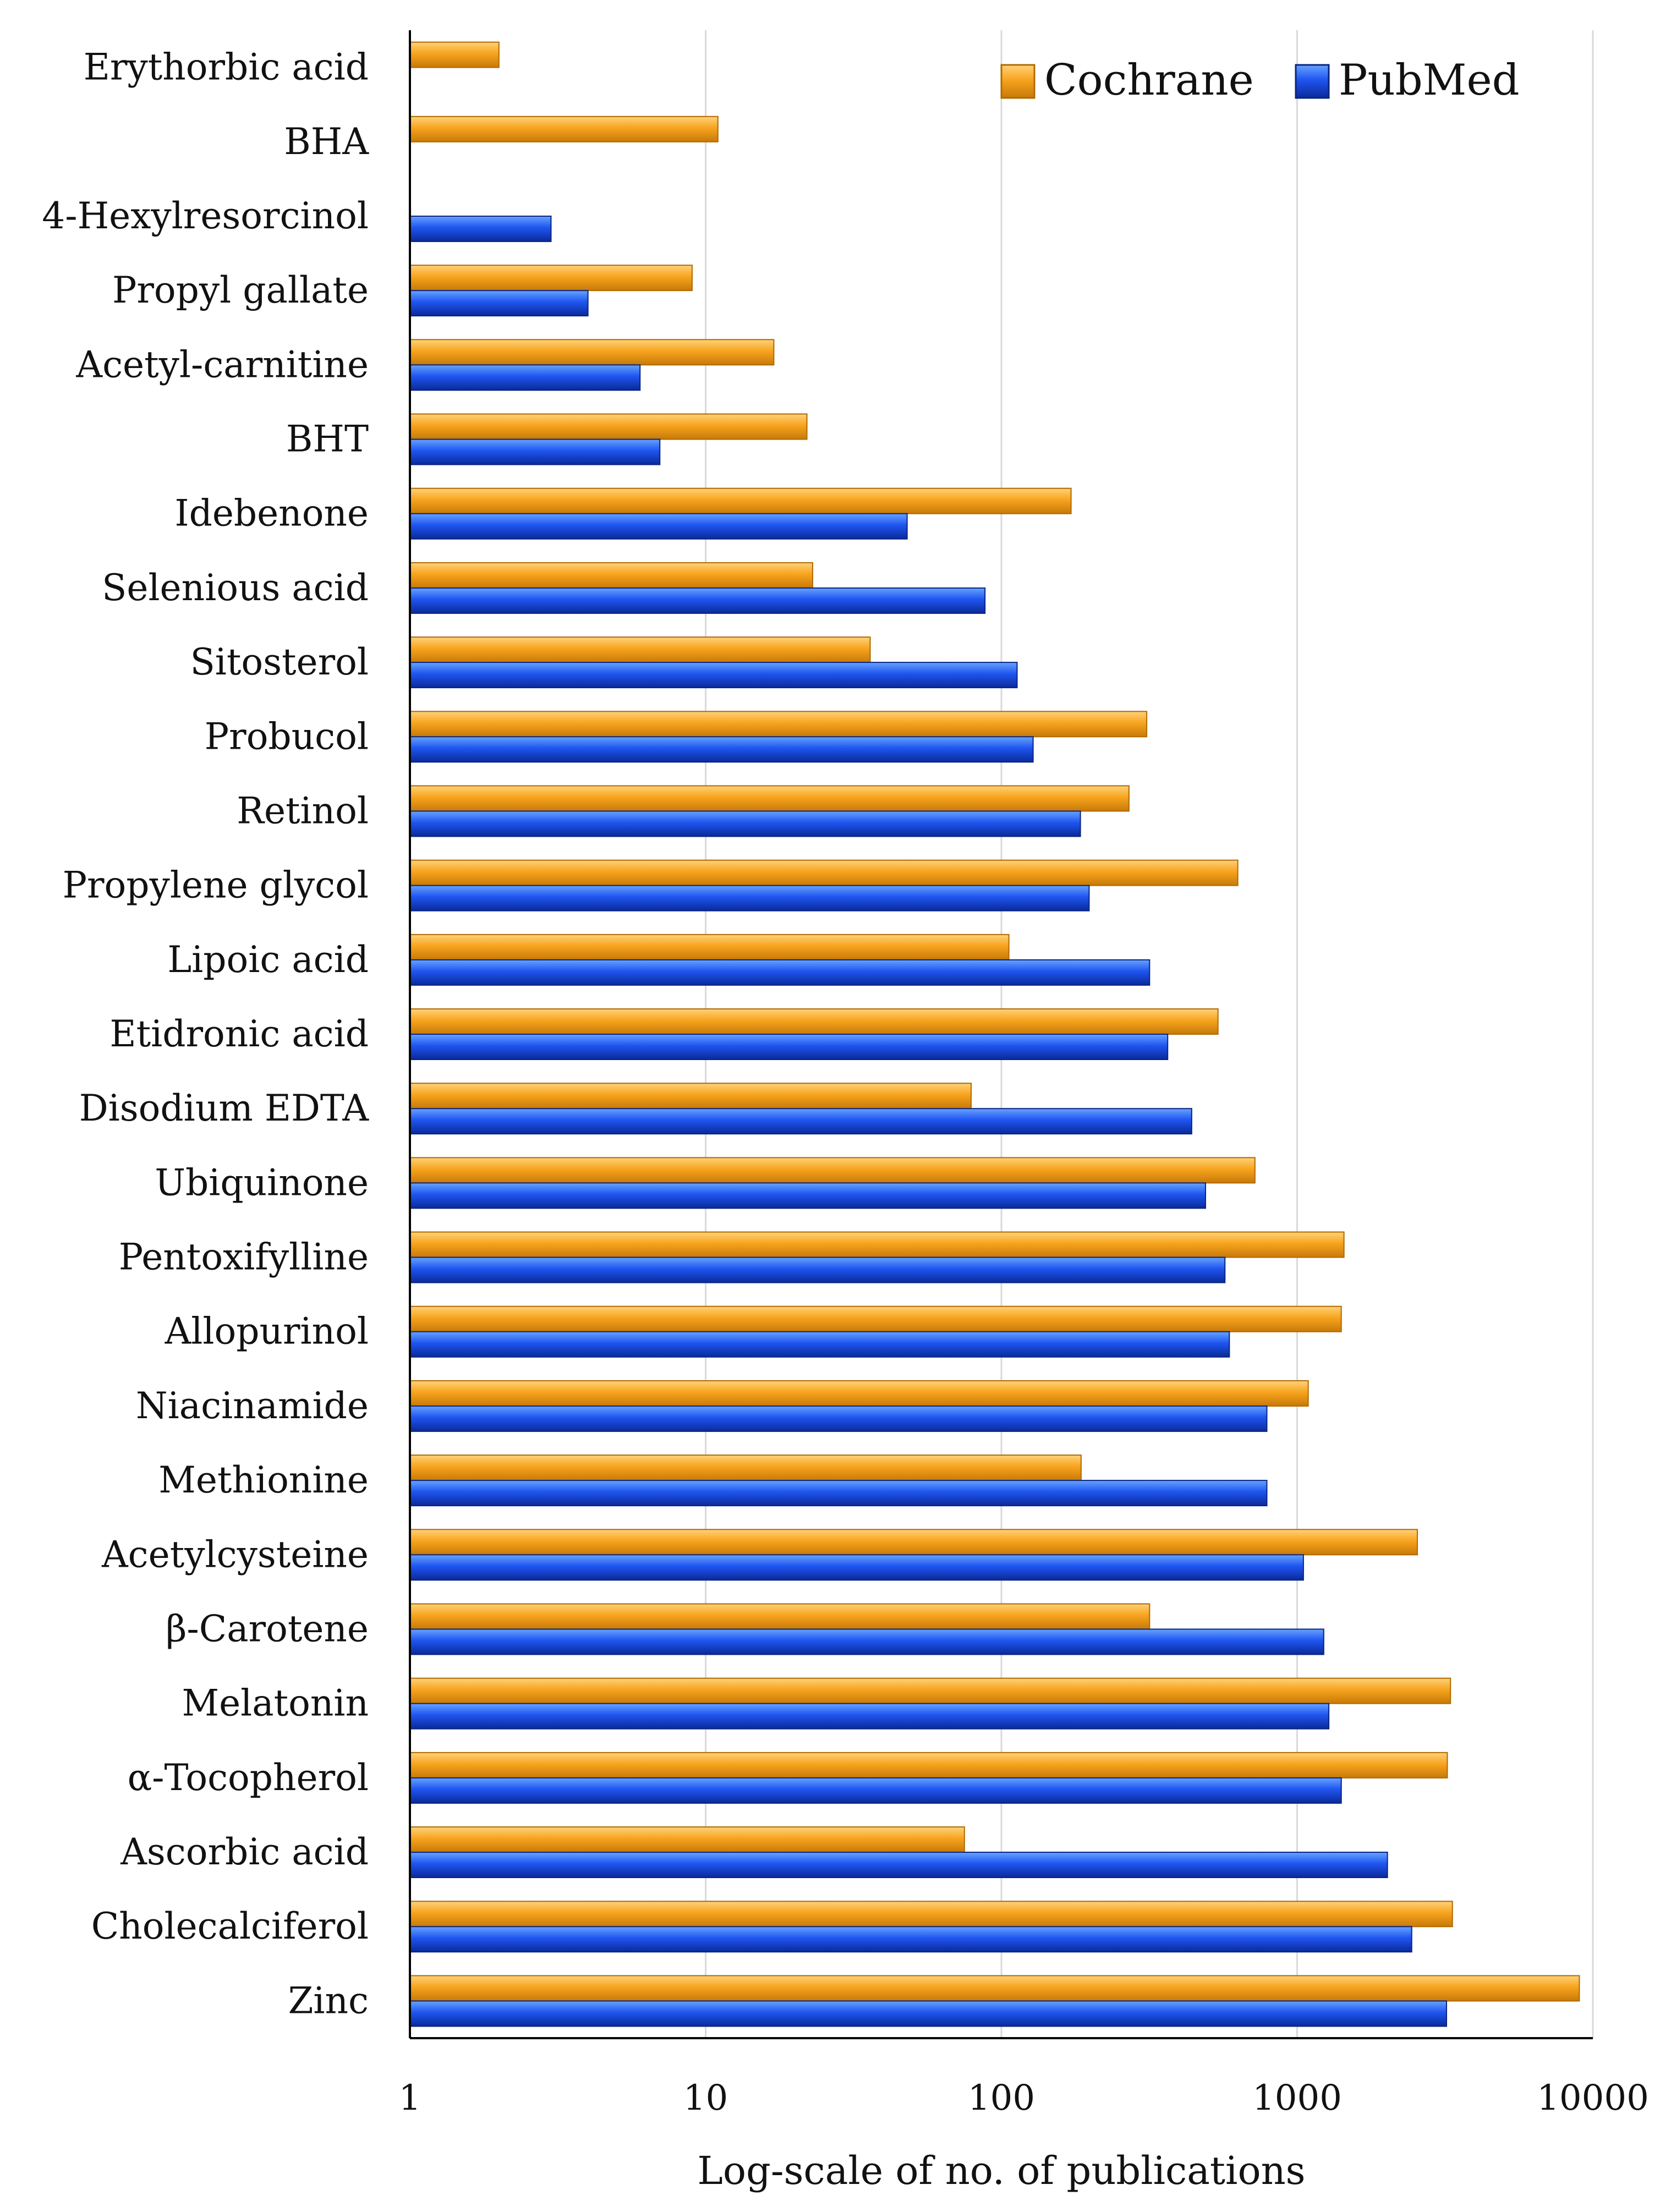 The image size is (1660, 2212). I want to click on legend-label-pubmed: PubMed, so click(1429, 80).